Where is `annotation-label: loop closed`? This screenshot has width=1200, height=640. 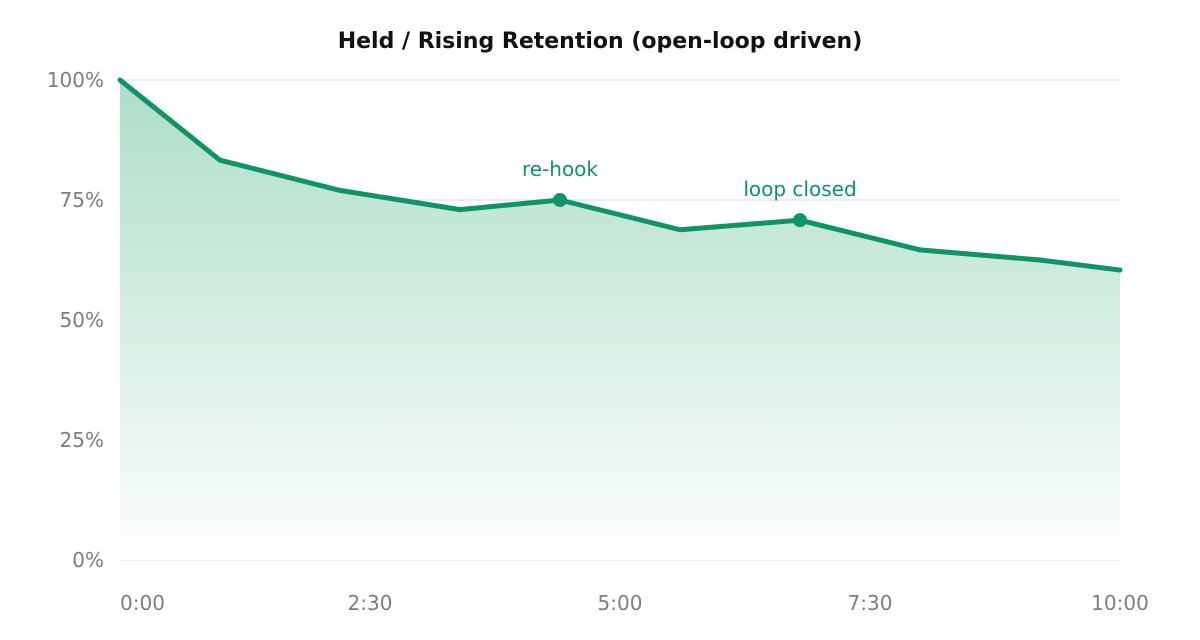 annotation-label: loop closed is located at coordinates (799, 189).